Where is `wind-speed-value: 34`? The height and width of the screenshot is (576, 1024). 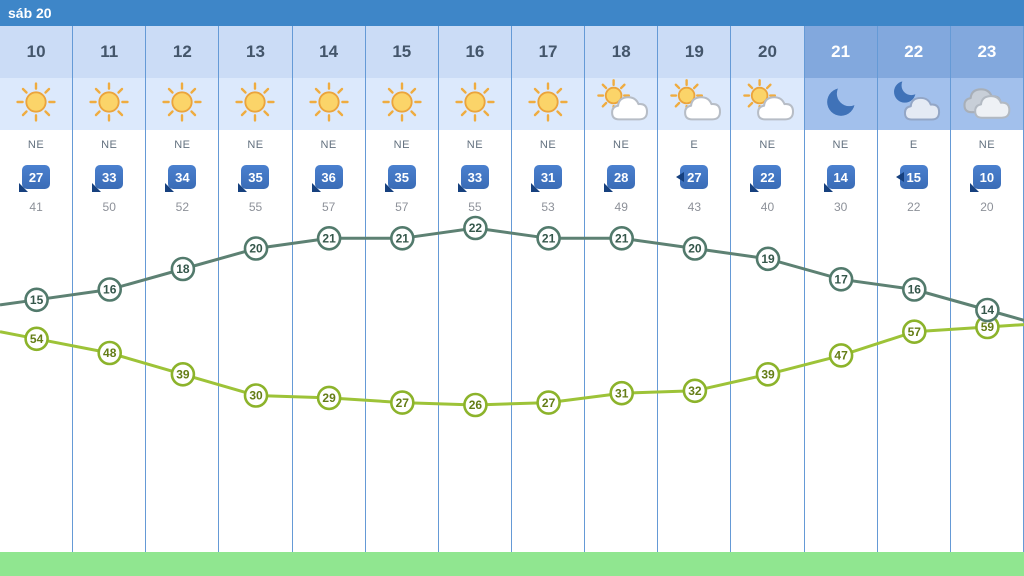
wind-speed-value: 34 is located at coordinates (182, 177).